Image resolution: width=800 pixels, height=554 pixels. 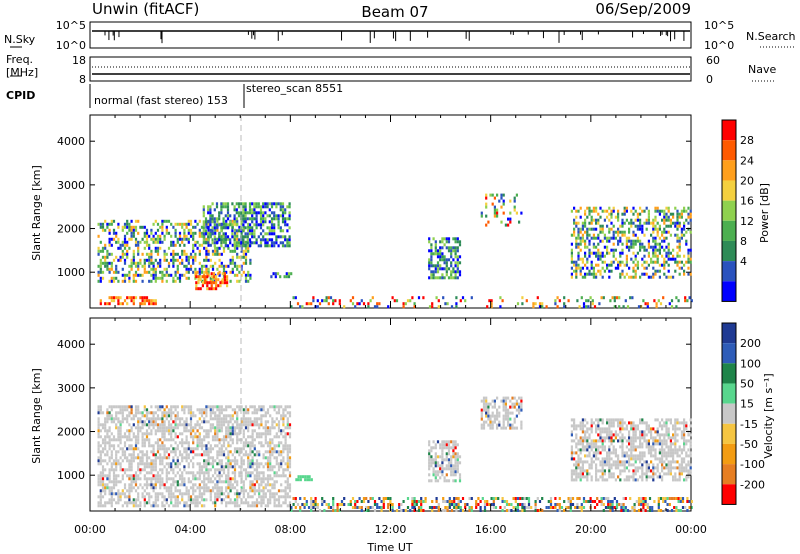 What do you see at coordinates (79, 60) in the screenshot?
I see `freq-tick-top: 18` at bounding box center [79, 60].